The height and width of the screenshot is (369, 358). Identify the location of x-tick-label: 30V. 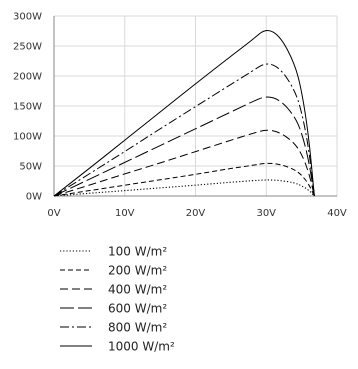
(266, 213).